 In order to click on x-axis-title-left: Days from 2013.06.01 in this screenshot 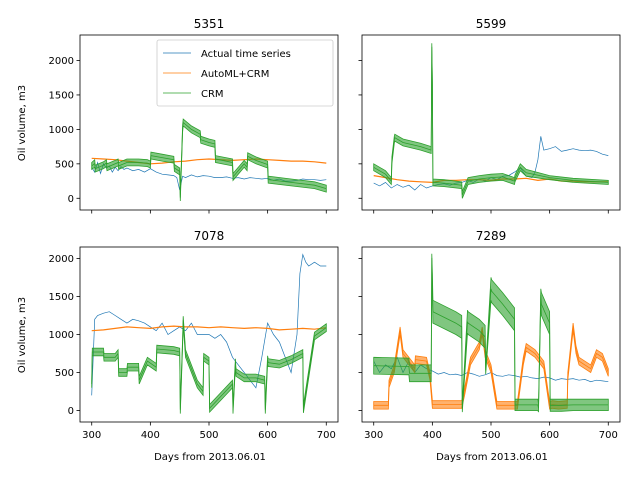, I will do `click(210, 457)`.